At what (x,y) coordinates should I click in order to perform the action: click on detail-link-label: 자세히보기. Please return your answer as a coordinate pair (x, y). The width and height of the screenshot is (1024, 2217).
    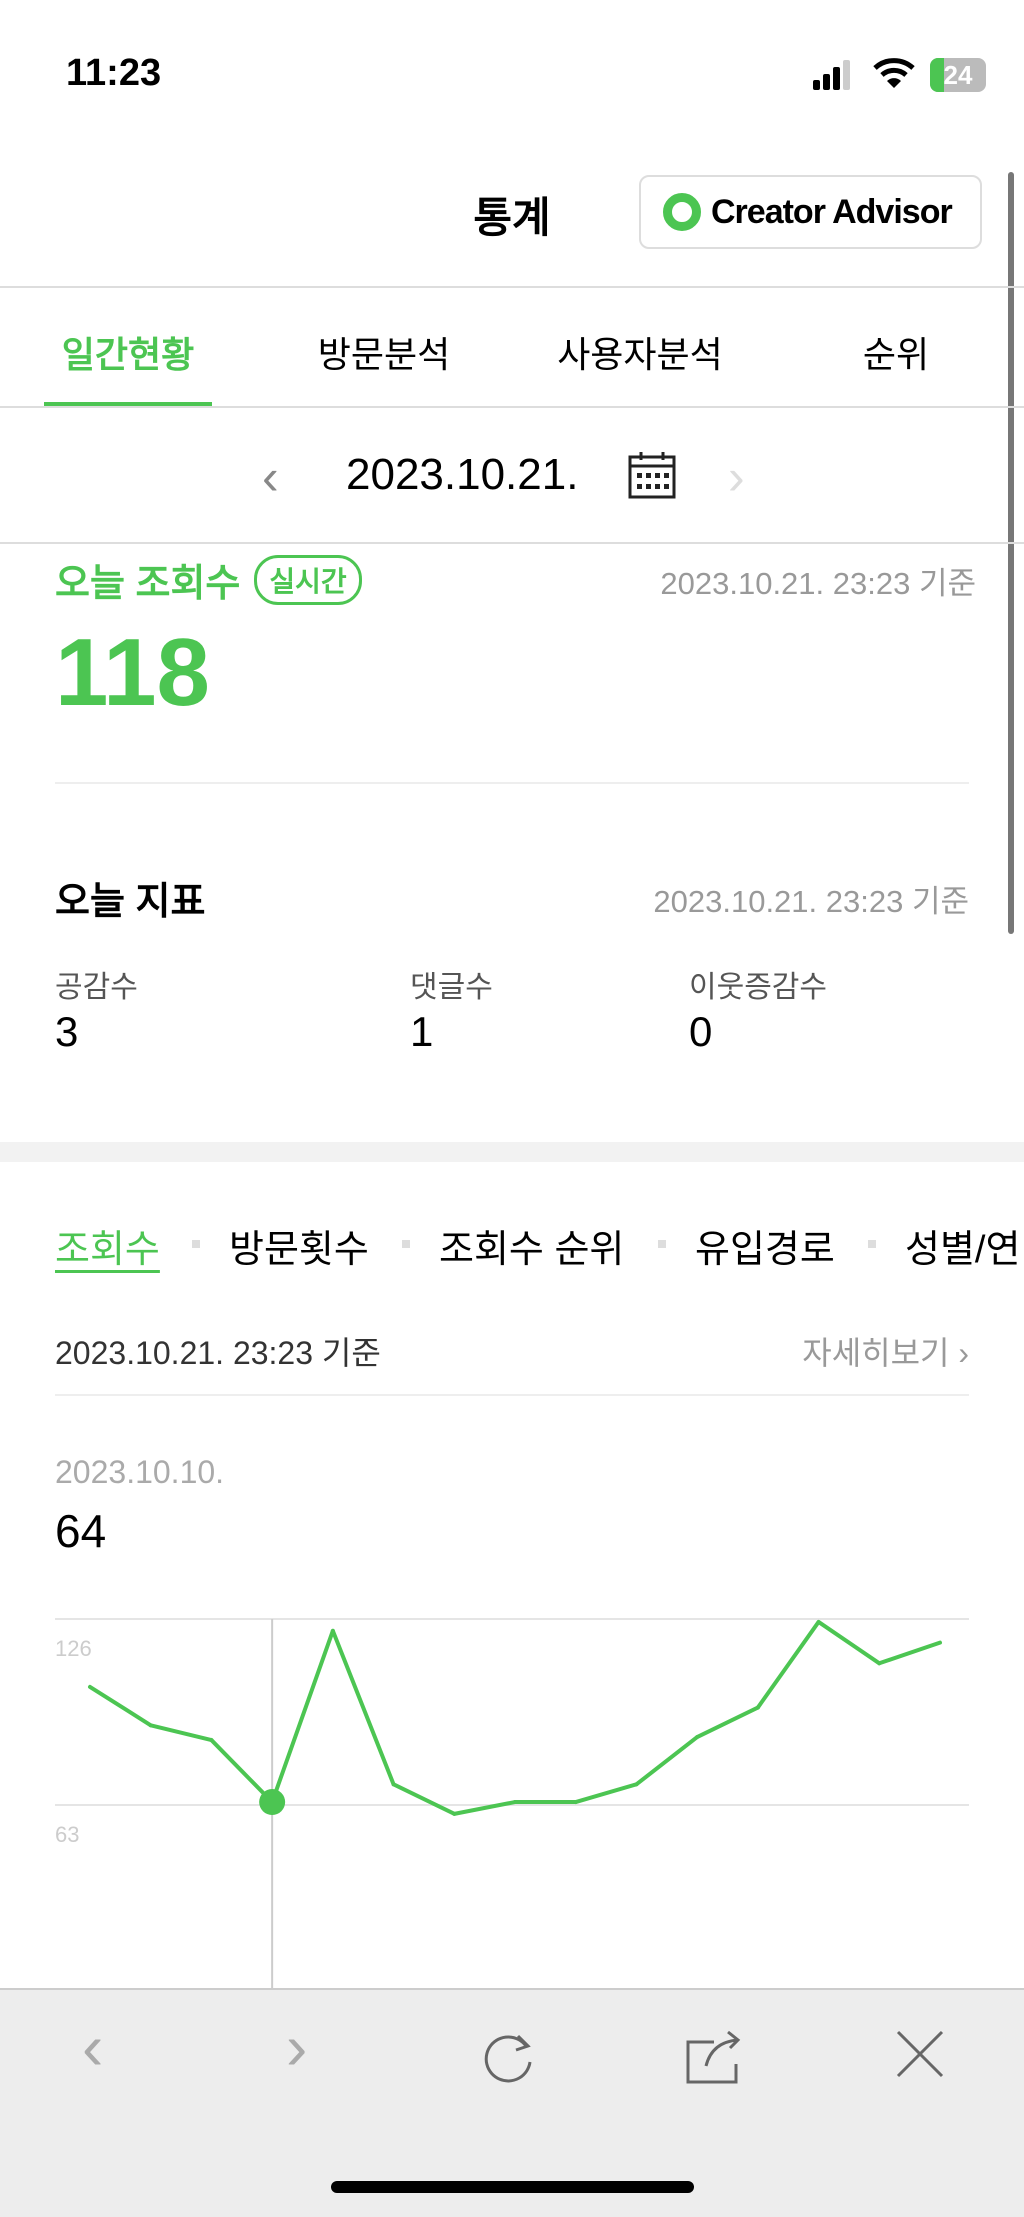
    Looking at the image, I should click on (876, 1353).